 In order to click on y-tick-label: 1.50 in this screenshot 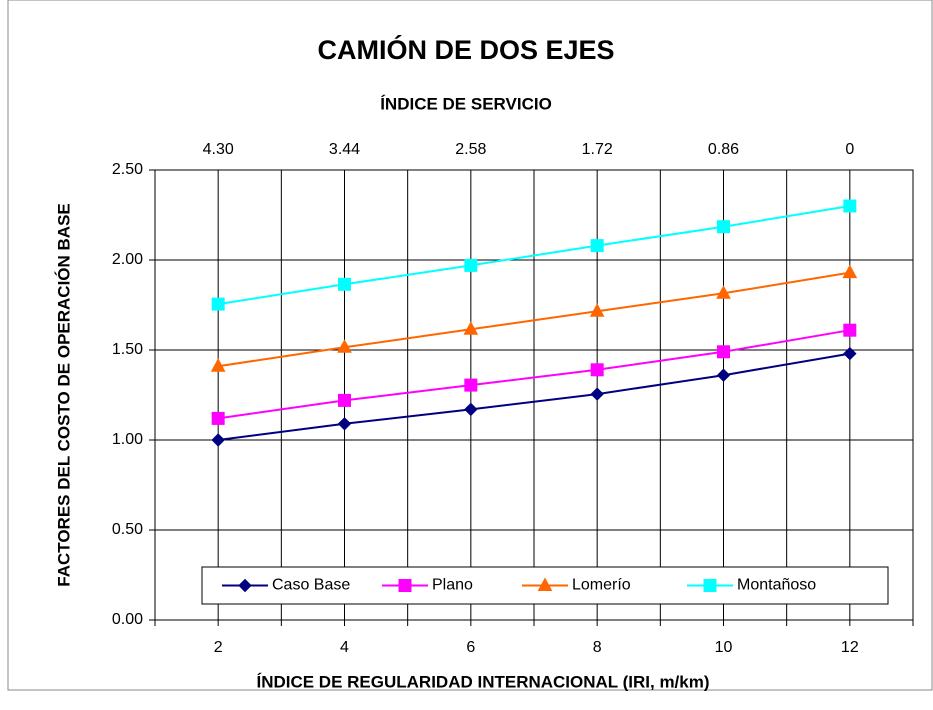, I will do `click(127, 349)`.